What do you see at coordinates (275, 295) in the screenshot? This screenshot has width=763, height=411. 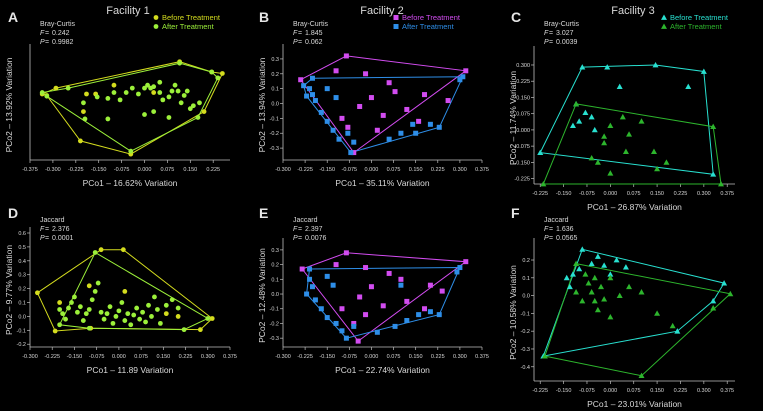 I see `y-tick-label: 0.0` at bounding box center [275, 295].